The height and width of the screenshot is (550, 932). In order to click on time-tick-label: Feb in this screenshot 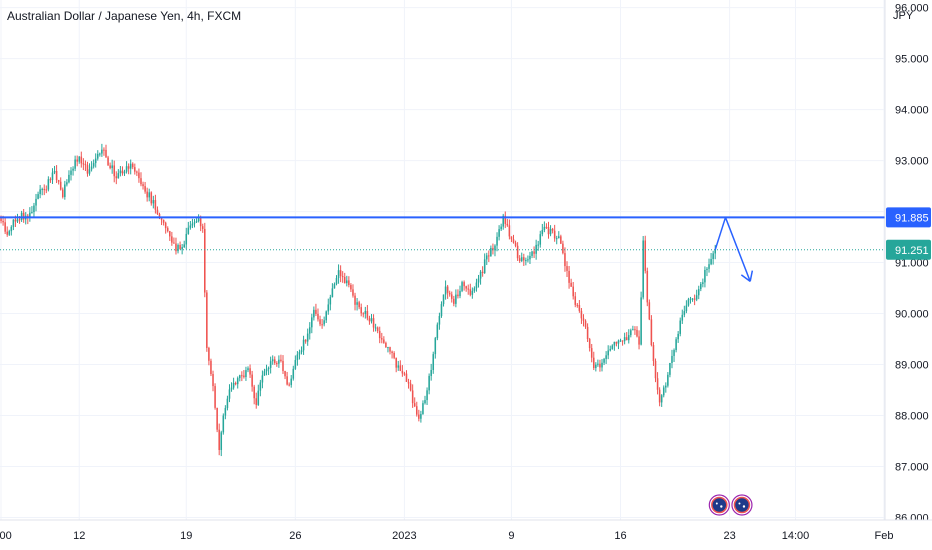, I will do `click(883, 536)`.